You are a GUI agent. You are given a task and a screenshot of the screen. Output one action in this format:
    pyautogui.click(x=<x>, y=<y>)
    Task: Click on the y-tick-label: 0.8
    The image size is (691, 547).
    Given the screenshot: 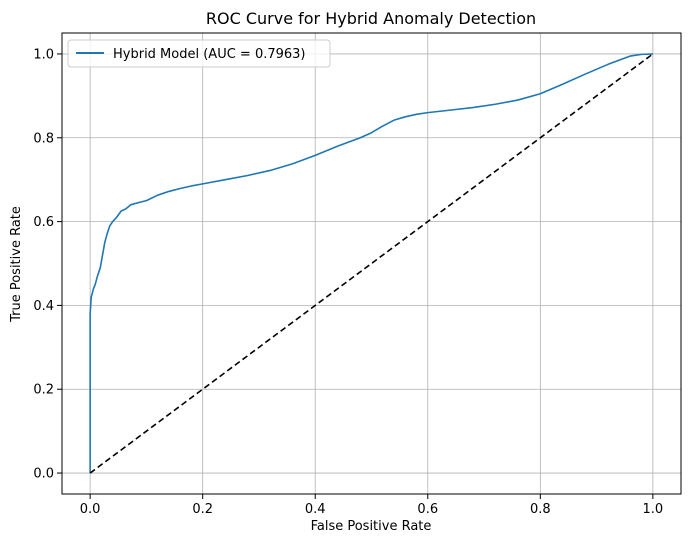 What is the action you would take?
    pyautogui.click(x=43, y=138)
    